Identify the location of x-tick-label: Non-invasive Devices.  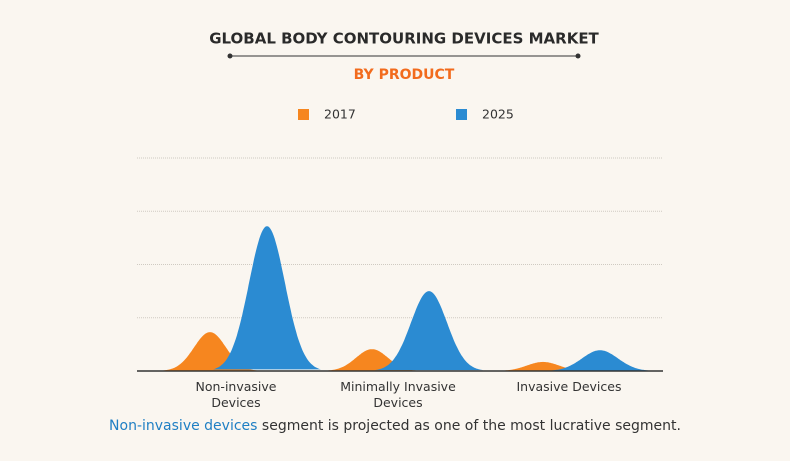
(236, 394).